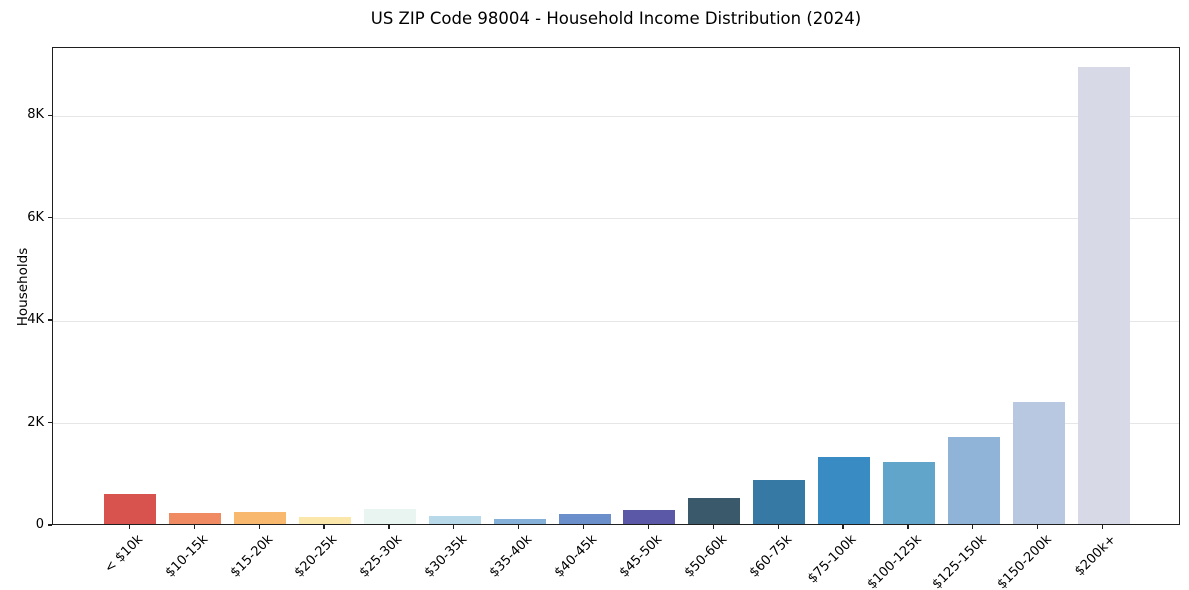  What do you see at coordinates (1024, 561) in the screenshot?
I see `x-tick-label: $150-200k` at bounding box center [1024, 561].